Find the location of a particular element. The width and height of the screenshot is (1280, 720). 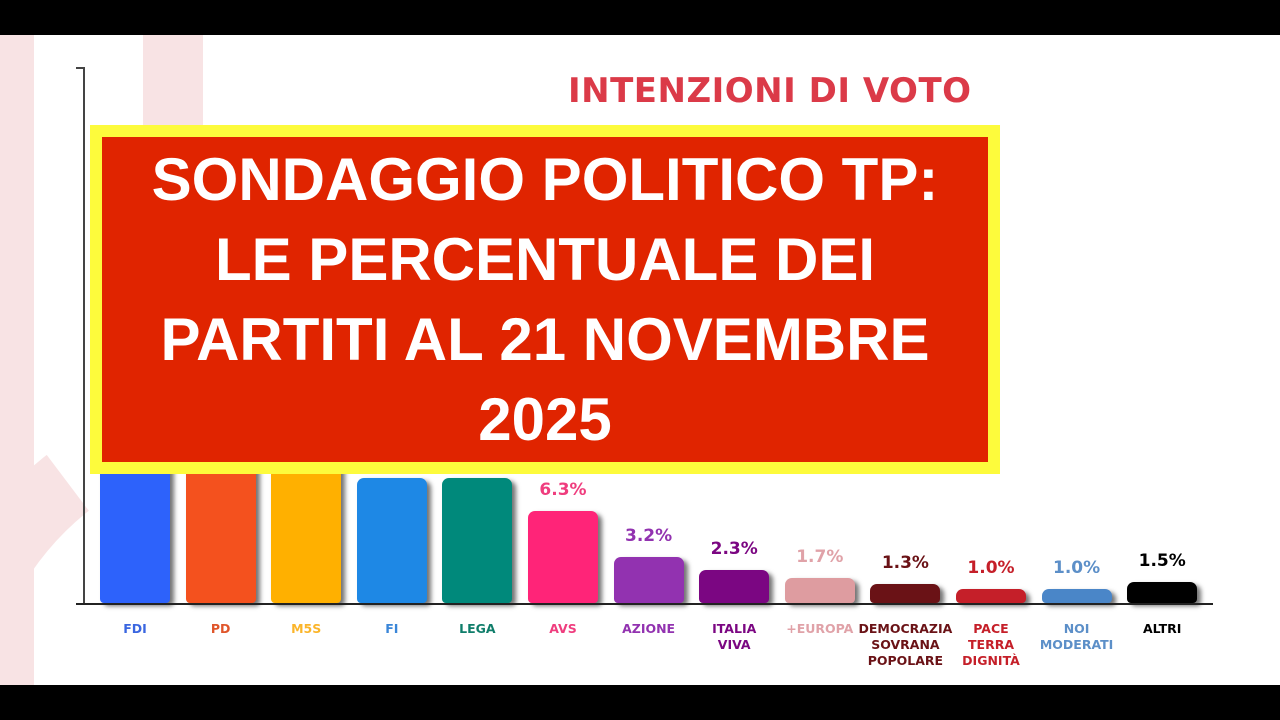

category-label-line: DIGNITÀ is located at coordinates (991, 660).